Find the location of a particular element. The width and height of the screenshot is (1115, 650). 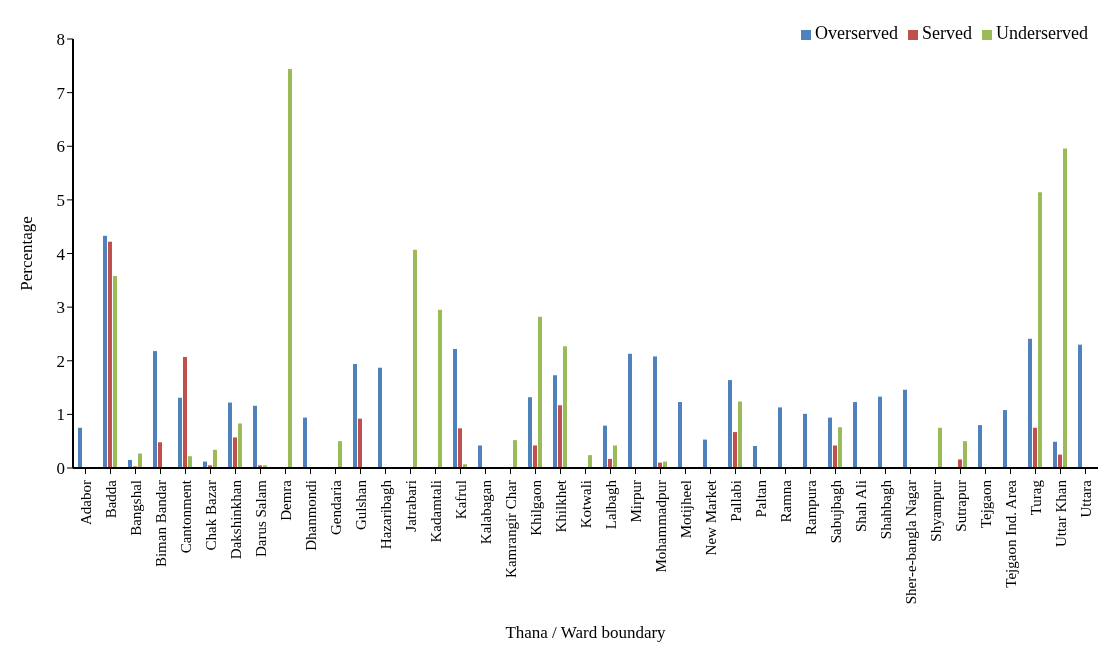

x-tick-label: Kotwali is located at coordinates (585, 504).